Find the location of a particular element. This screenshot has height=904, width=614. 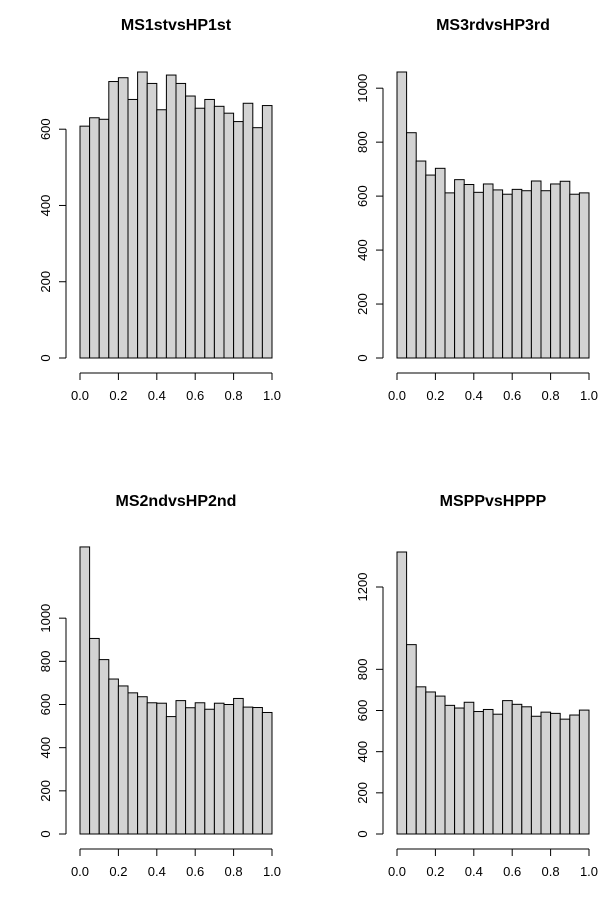

chart-title: MS1stvsHP1st is located at coordinates (176, 25).